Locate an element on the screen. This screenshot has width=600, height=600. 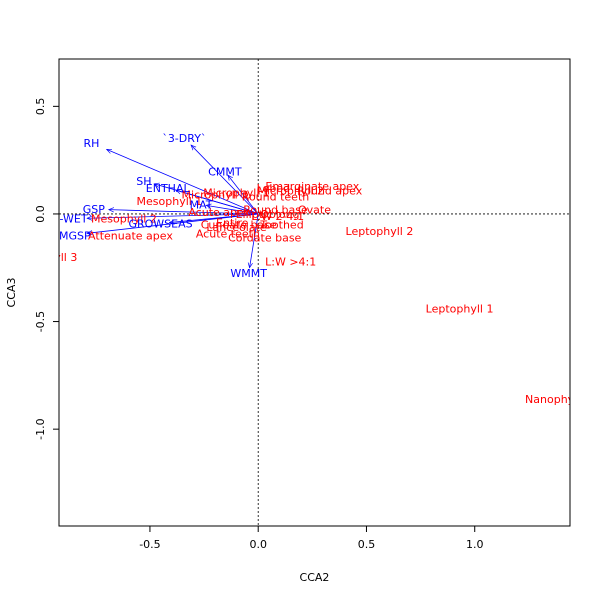
species-label: Ovate is located at coordinates (314, 210).